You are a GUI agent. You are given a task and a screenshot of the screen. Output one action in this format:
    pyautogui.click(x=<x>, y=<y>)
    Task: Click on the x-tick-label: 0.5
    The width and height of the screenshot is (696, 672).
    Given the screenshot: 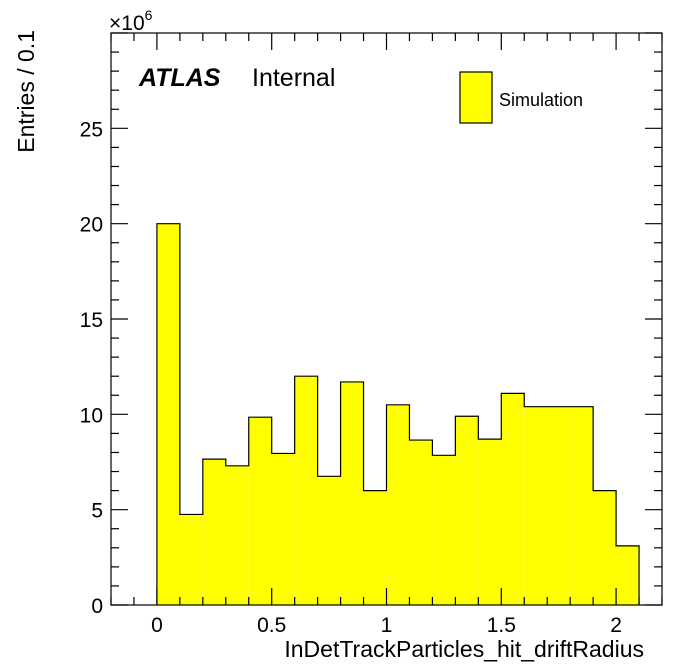 What is the action you would take?
    pyautogui.click(x=271, y=625)
    